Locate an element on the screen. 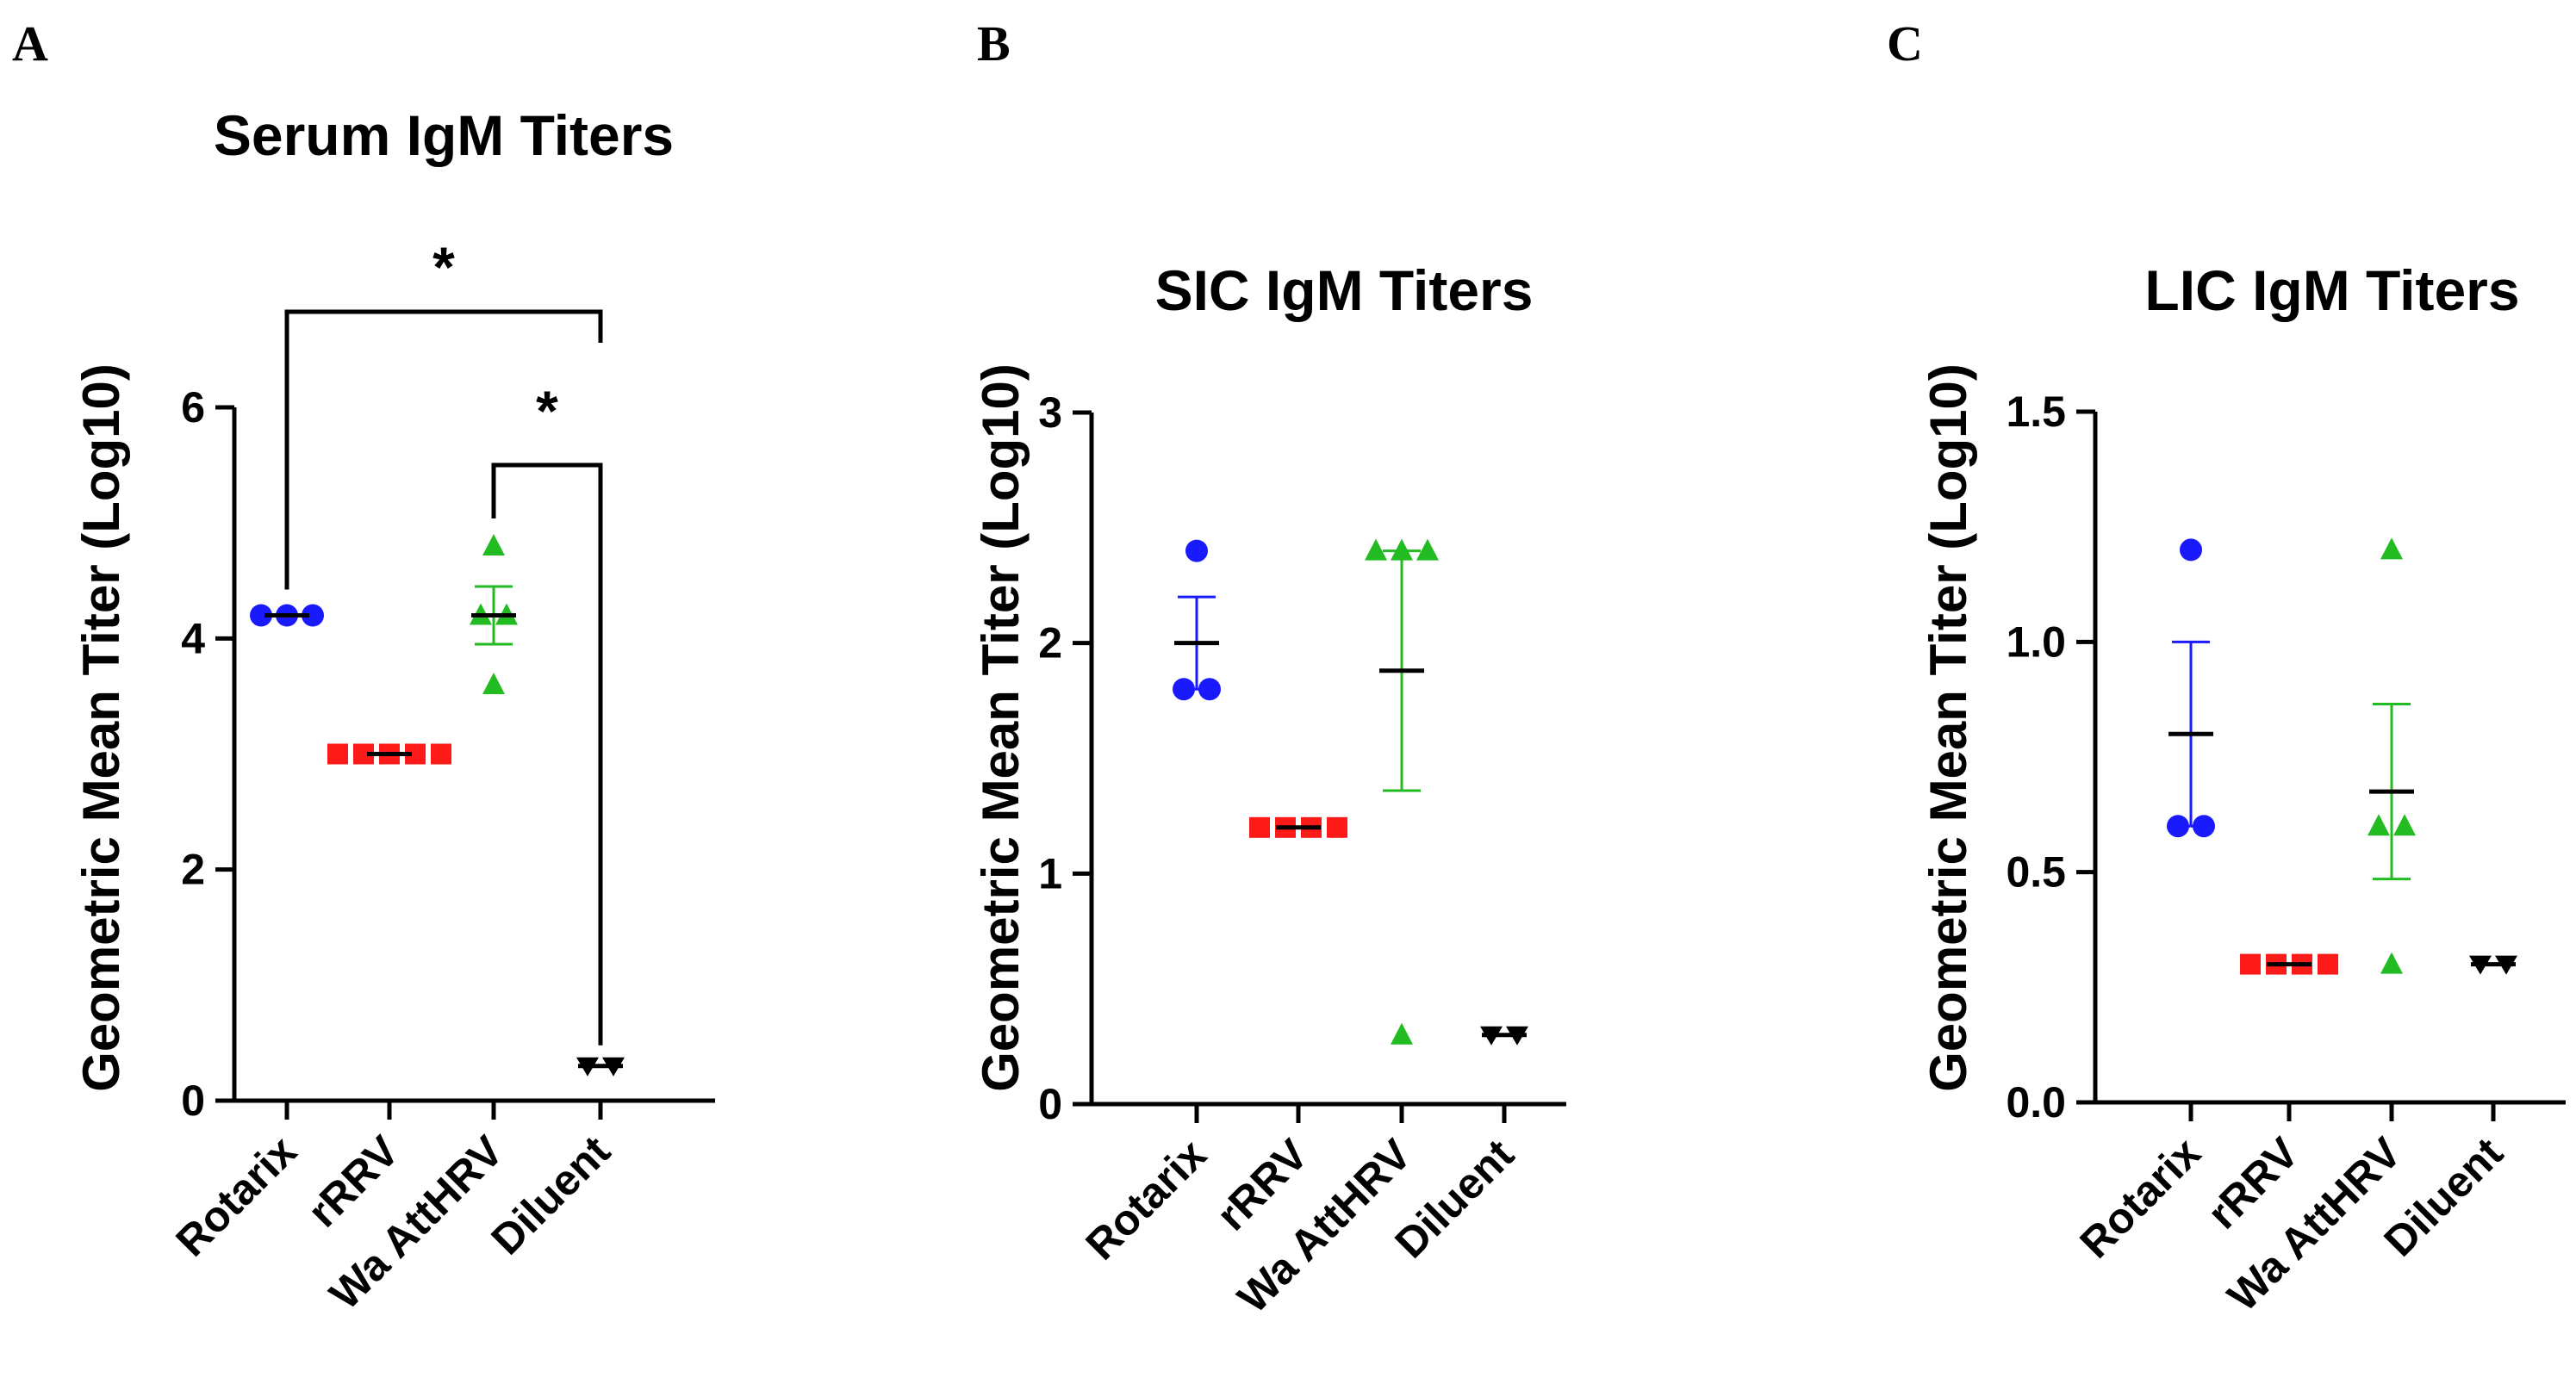 This screenshot has height=1384, width=2576. y-tick-label: 4 is located at coordinates (193, 638).